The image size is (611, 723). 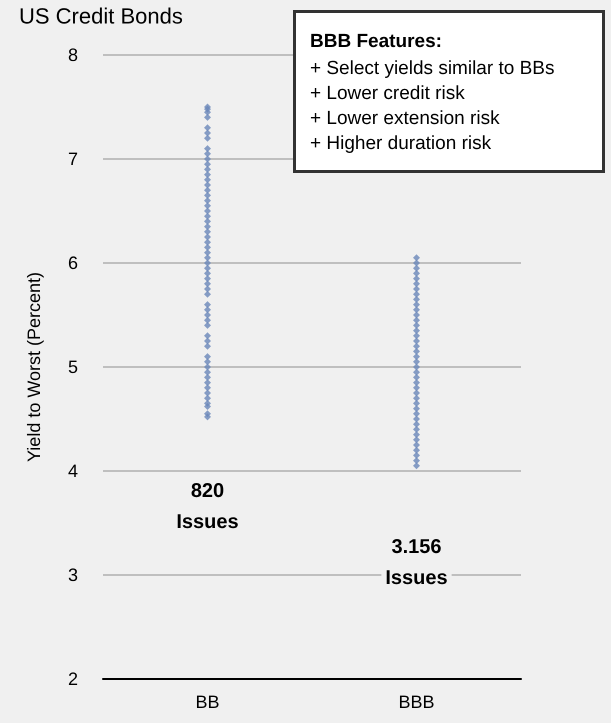 What do you see at coordinates (73, 55) in the screenshot?
I see `y-tick-label: 8` at bounding box center [73, 55].